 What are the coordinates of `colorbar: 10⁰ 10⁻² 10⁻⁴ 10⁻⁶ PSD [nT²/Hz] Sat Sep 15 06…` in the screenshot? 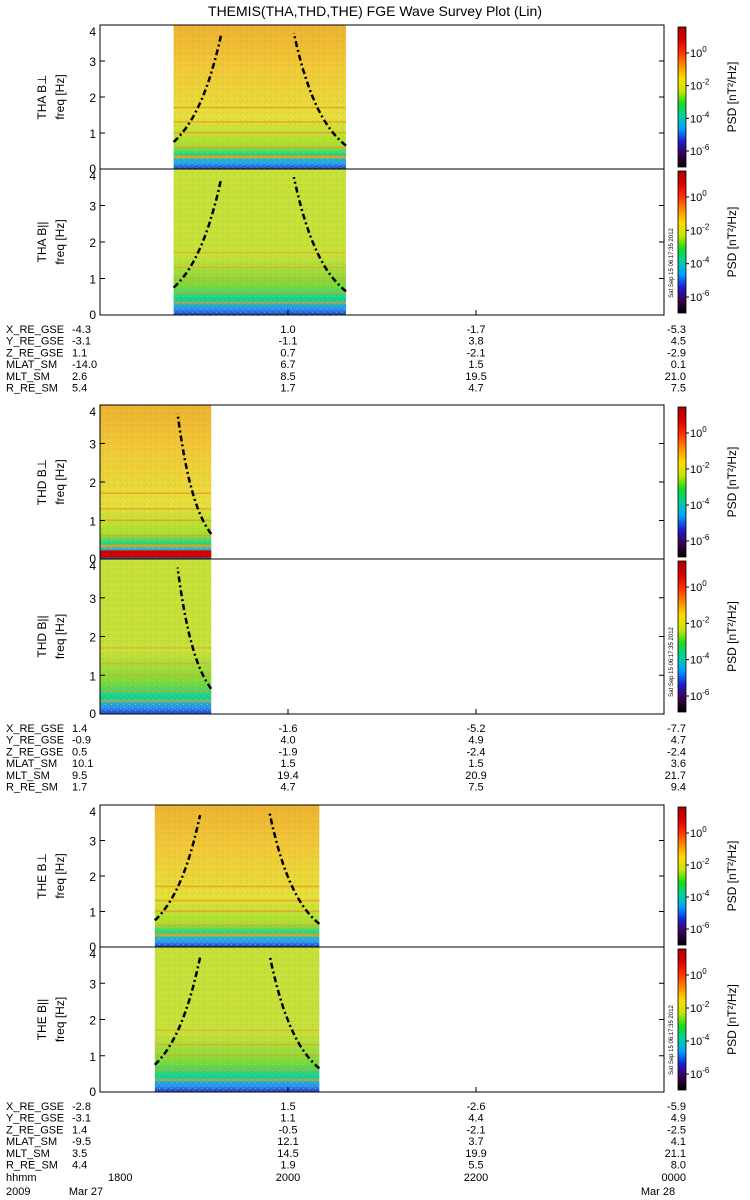 It's located at (704, 636).